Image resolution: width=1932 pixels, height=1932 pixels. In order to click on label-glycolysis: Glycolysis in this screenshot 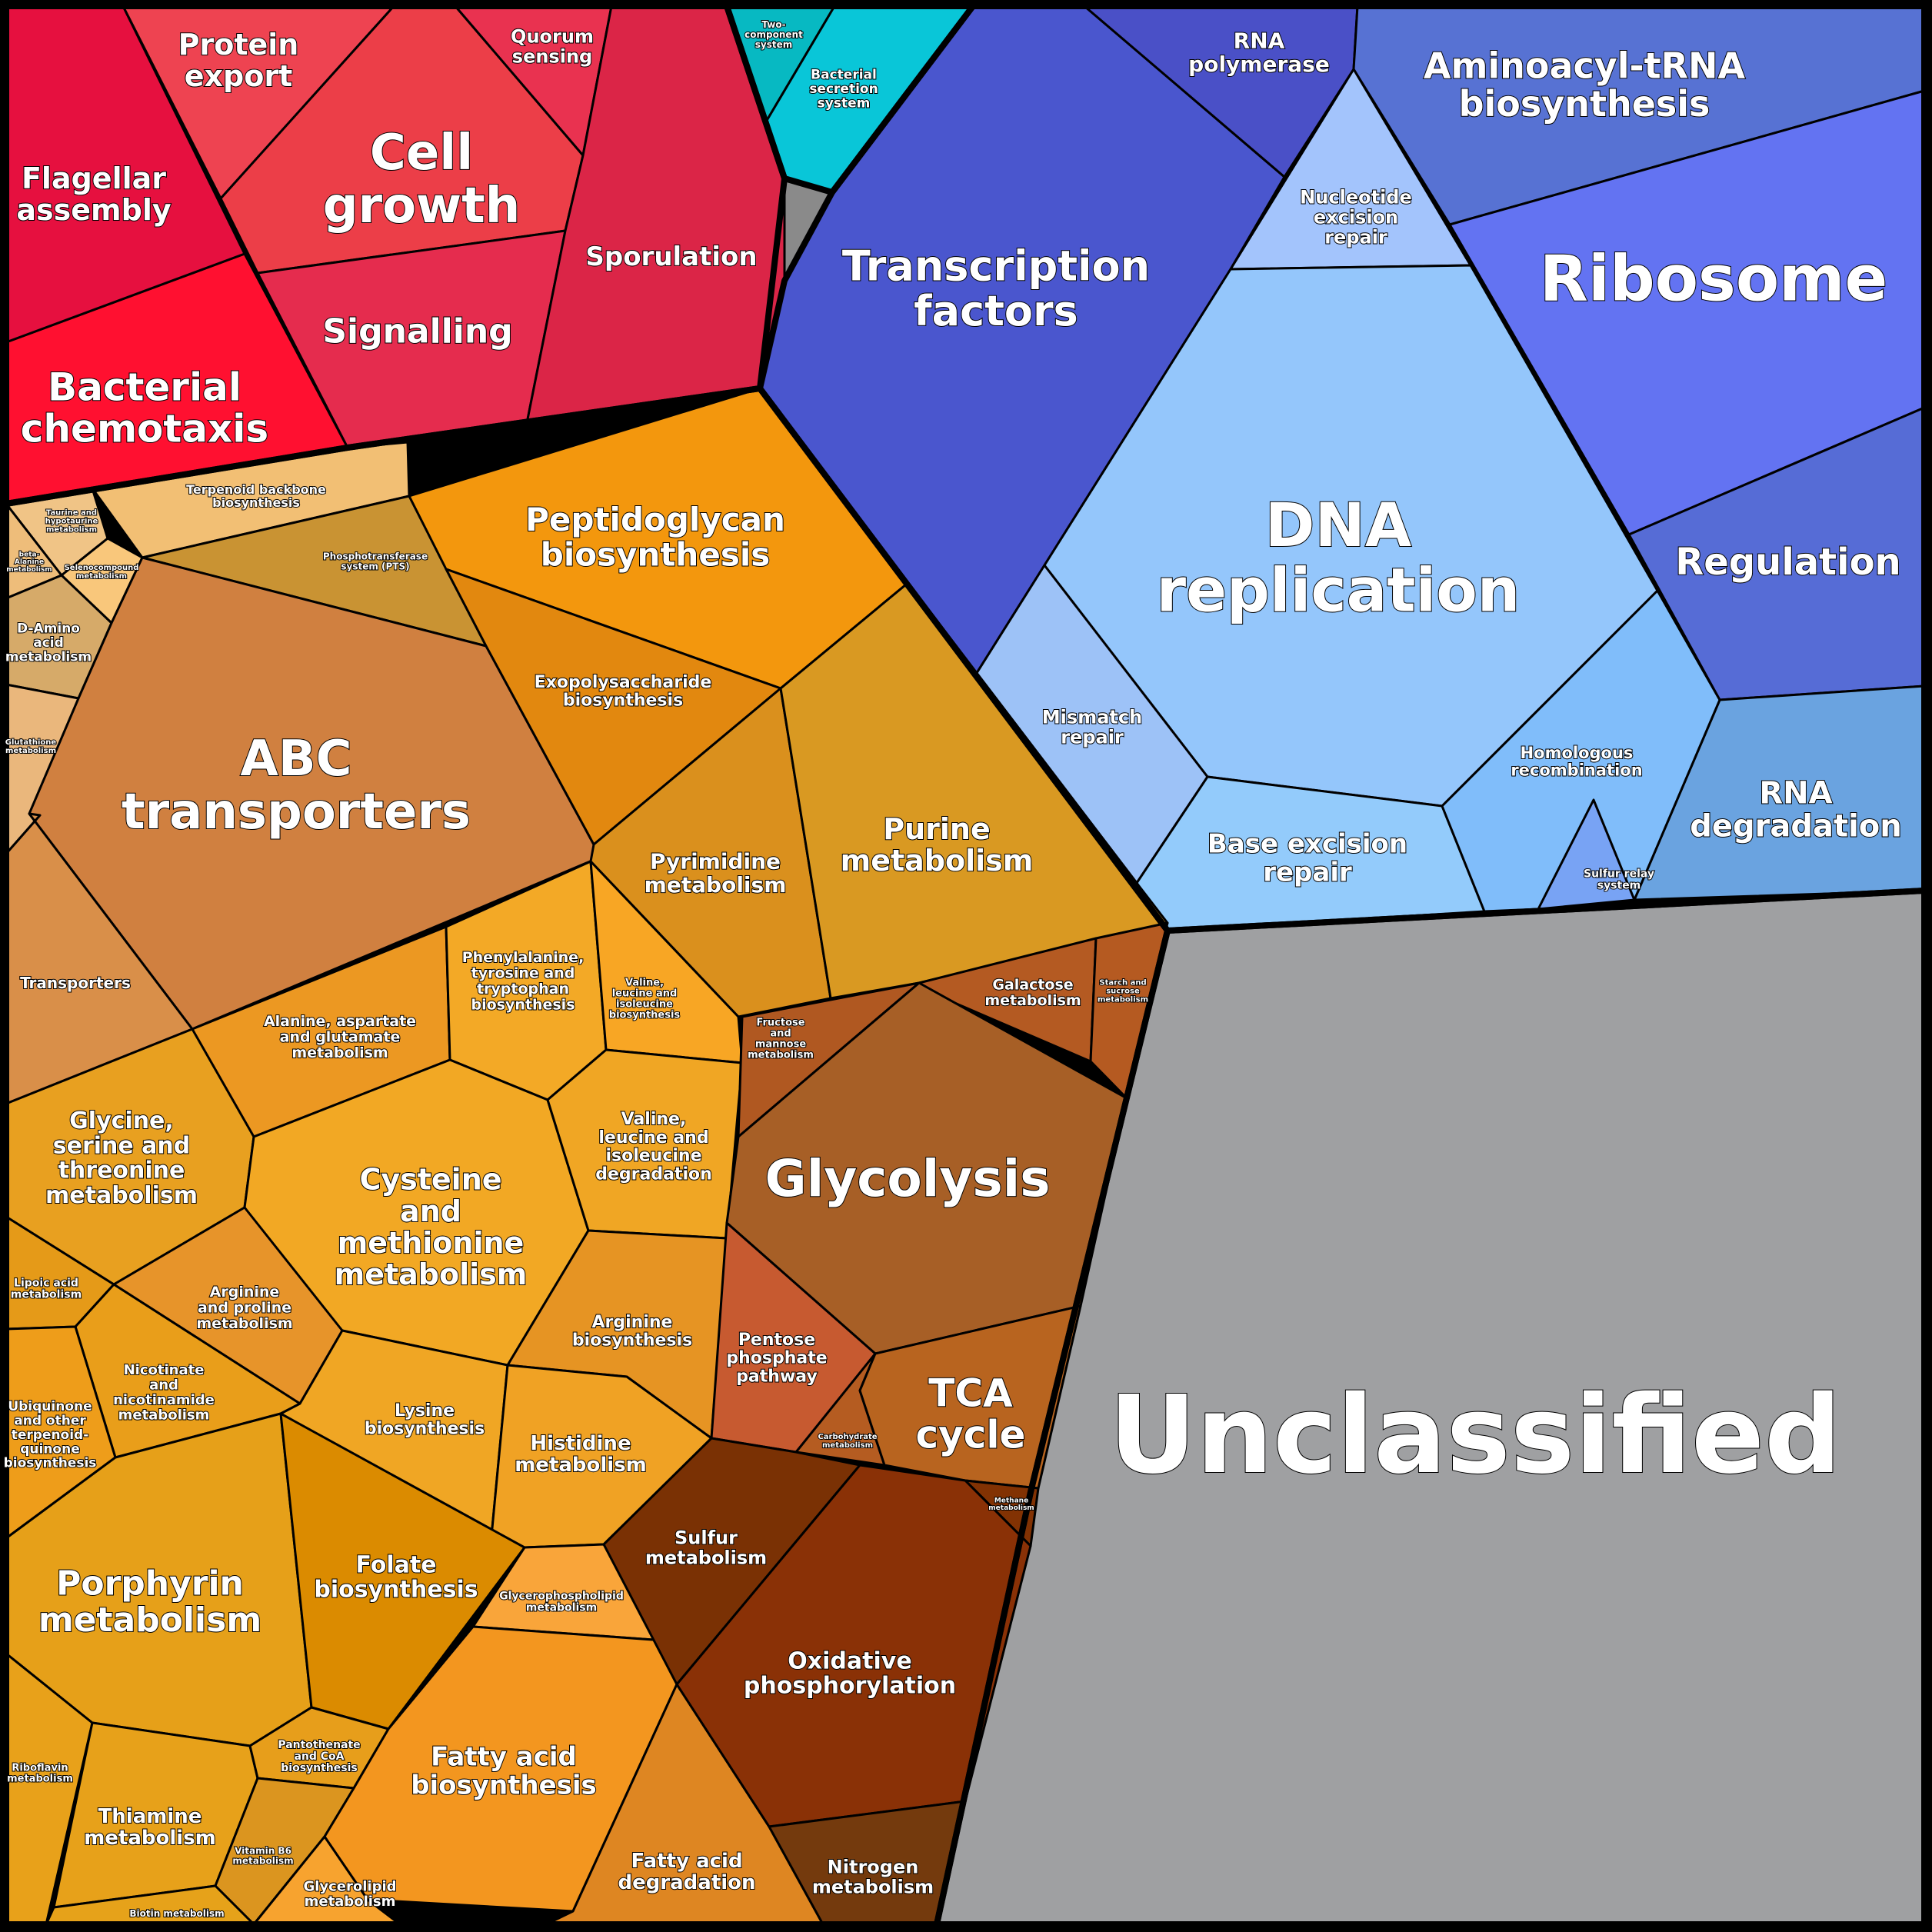, I will do `click(907, 1178)`.